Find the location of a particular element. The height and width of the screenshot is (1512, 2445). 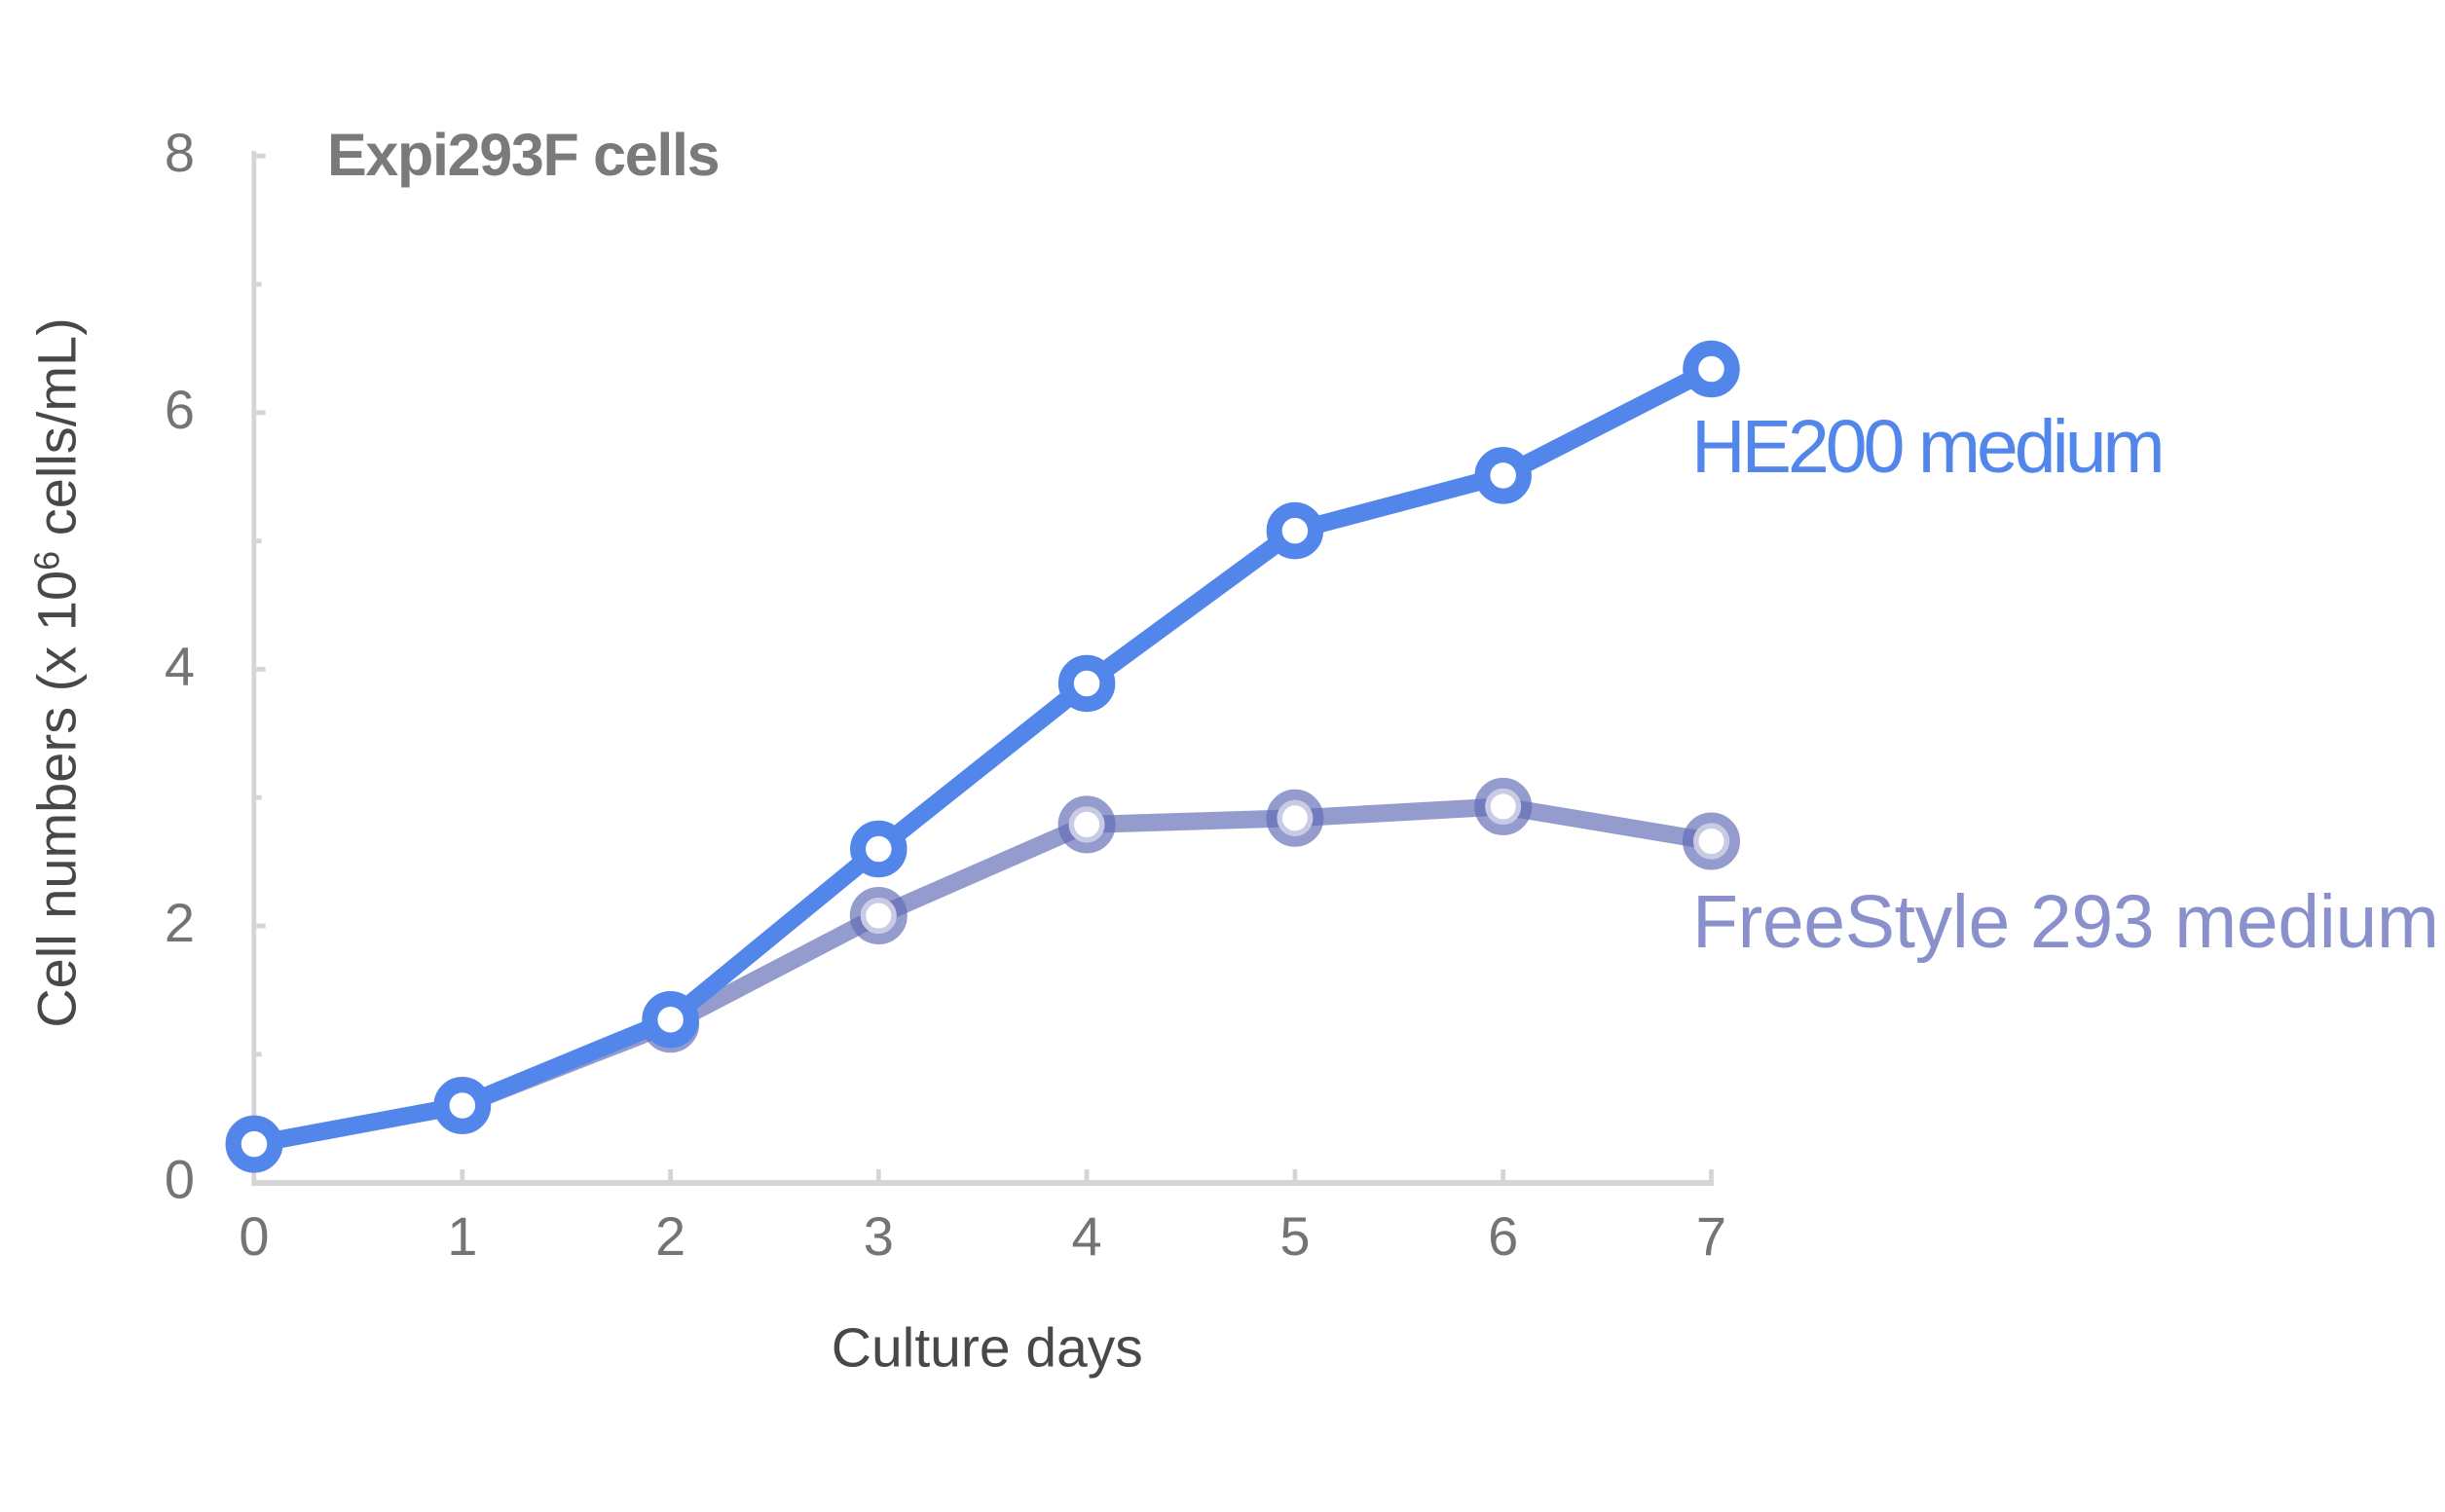

svg-text: 7 is located at coordinates (1711, 1236).